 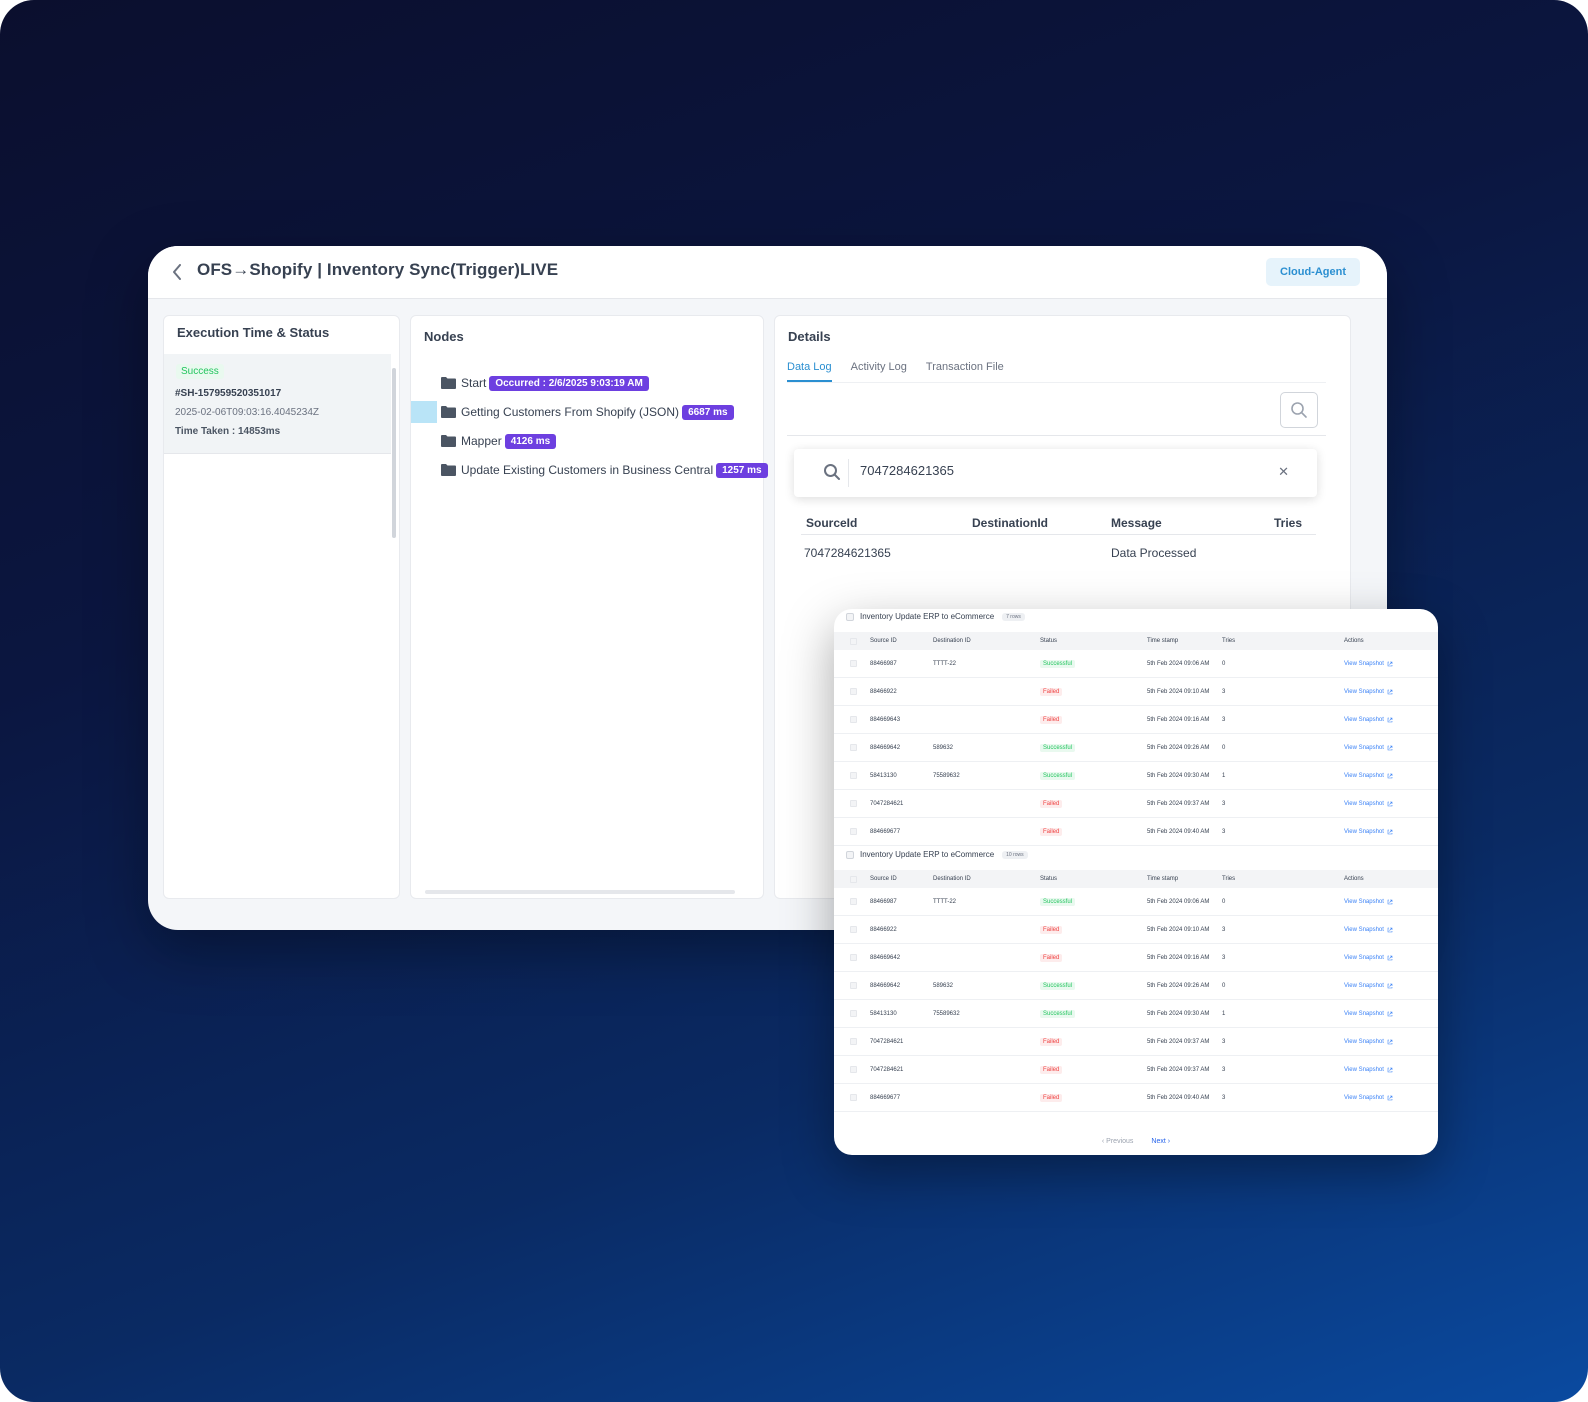 I want to click on cell-source-id: 884669677, so click(x=885, y=831).